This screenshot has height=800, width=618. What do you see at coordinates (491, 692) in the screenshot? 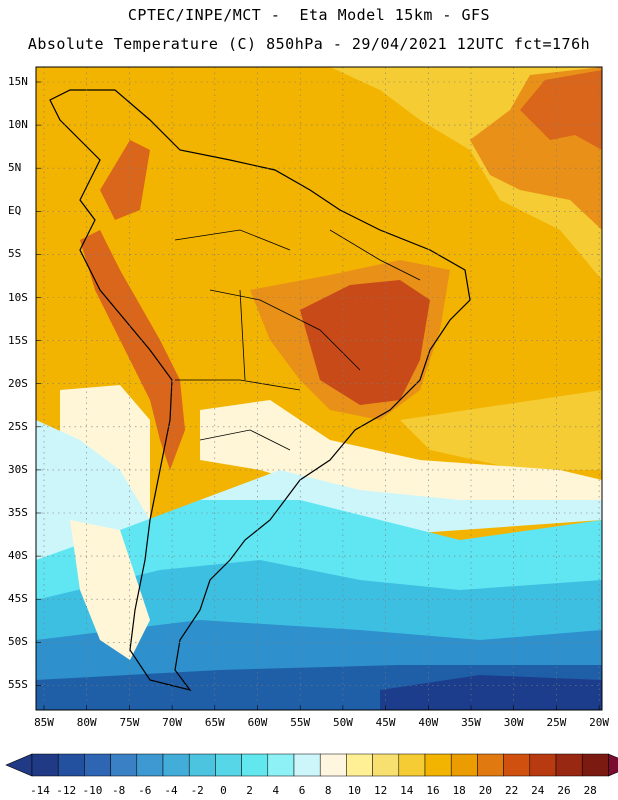
I see `field-navy` at bounding box center [491, 692].